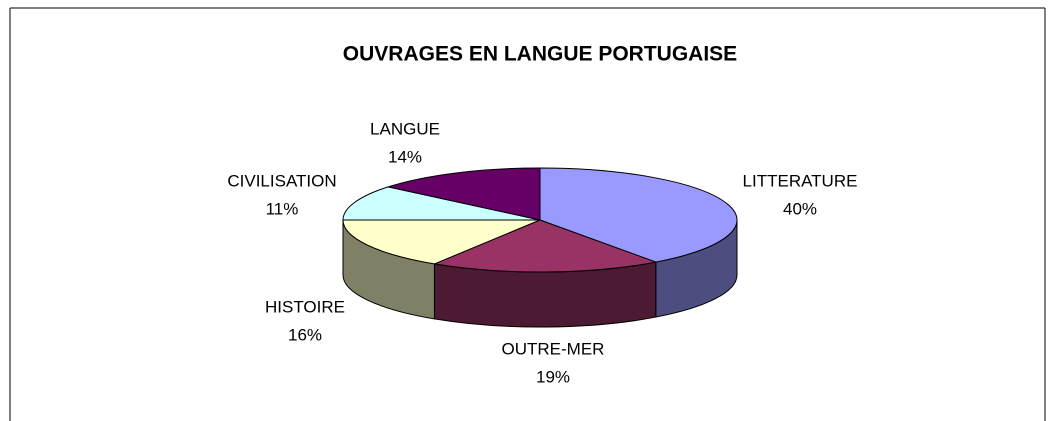 The width and height of the screenshot is (1055, 421). I want to click on value-label: 40%, so click(800, 208).